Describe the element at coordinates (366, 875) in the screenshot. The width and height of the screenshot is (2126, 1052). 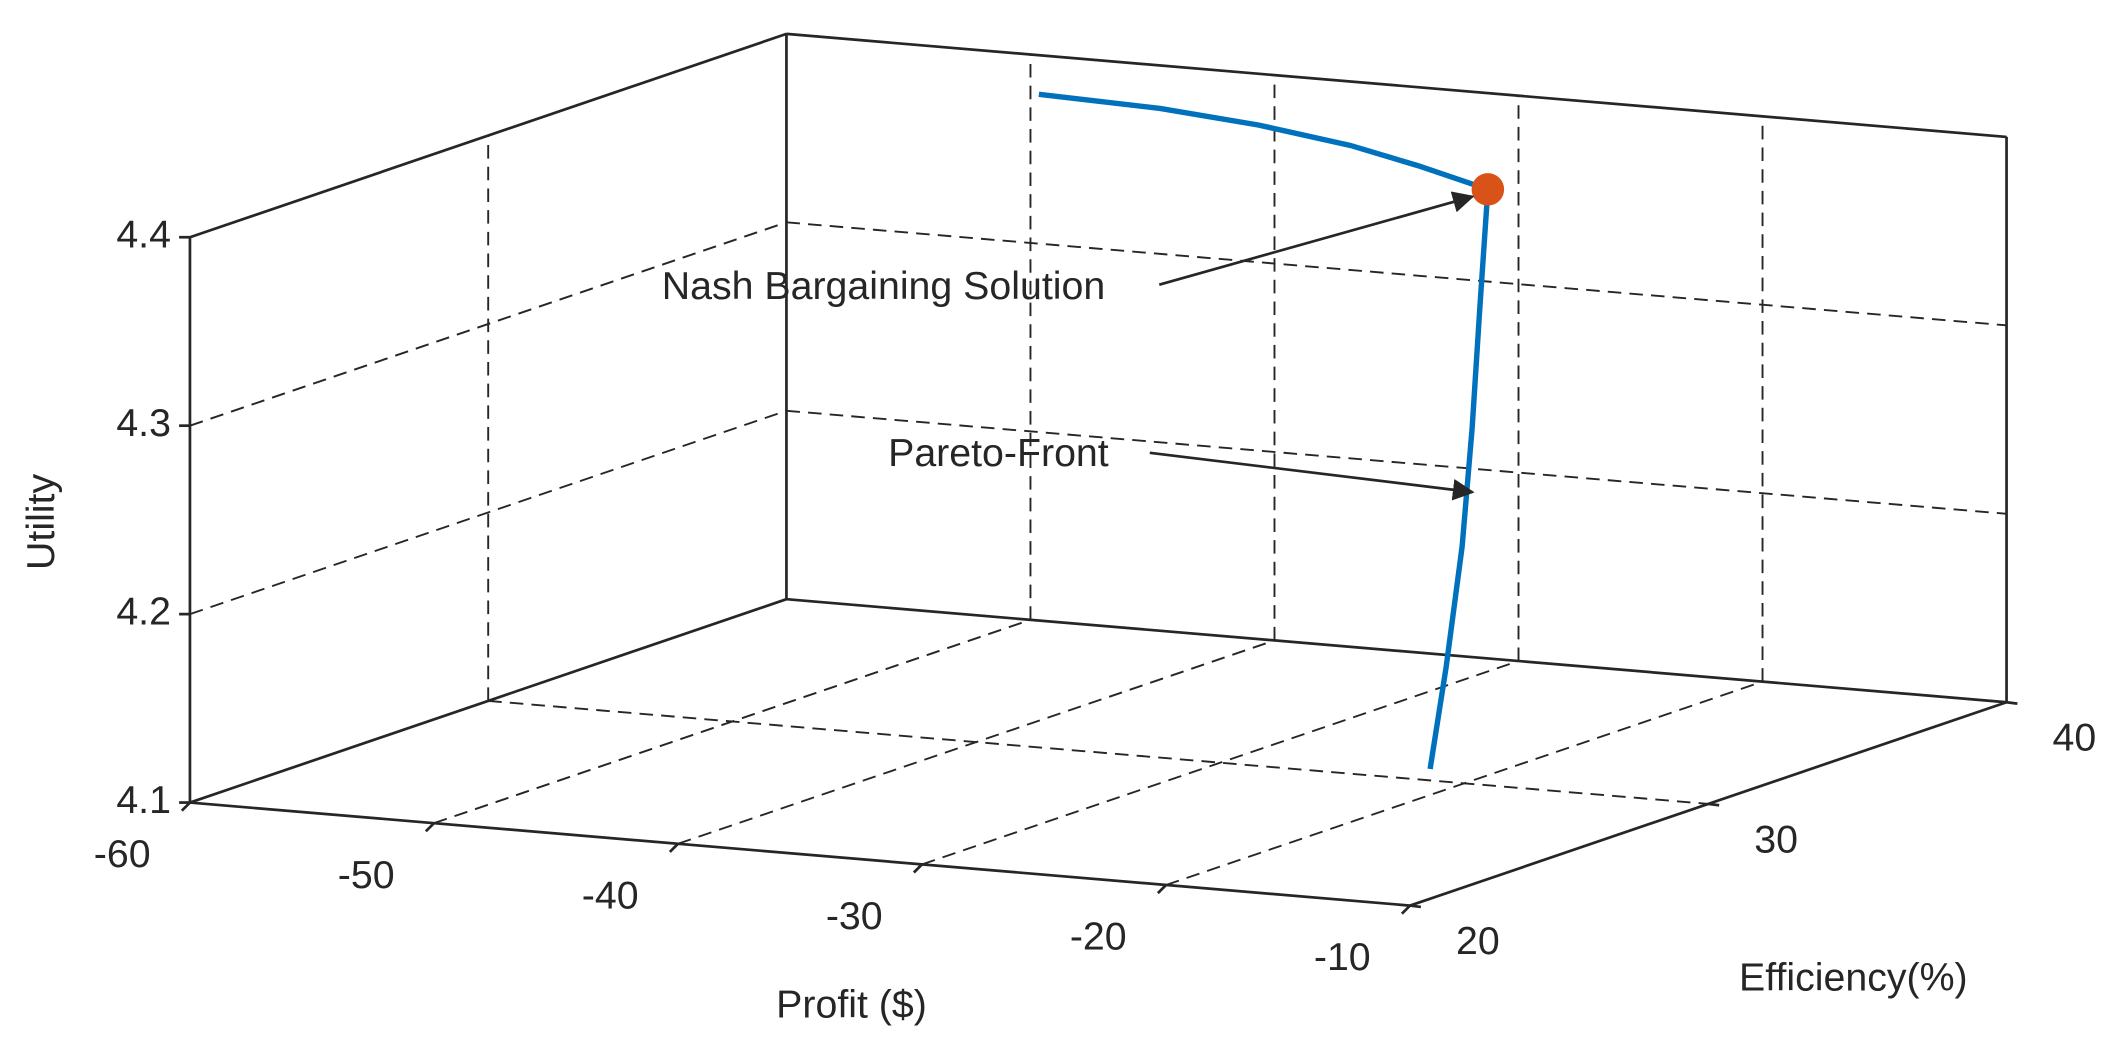
I see `x-tick-label: -50` at that location.